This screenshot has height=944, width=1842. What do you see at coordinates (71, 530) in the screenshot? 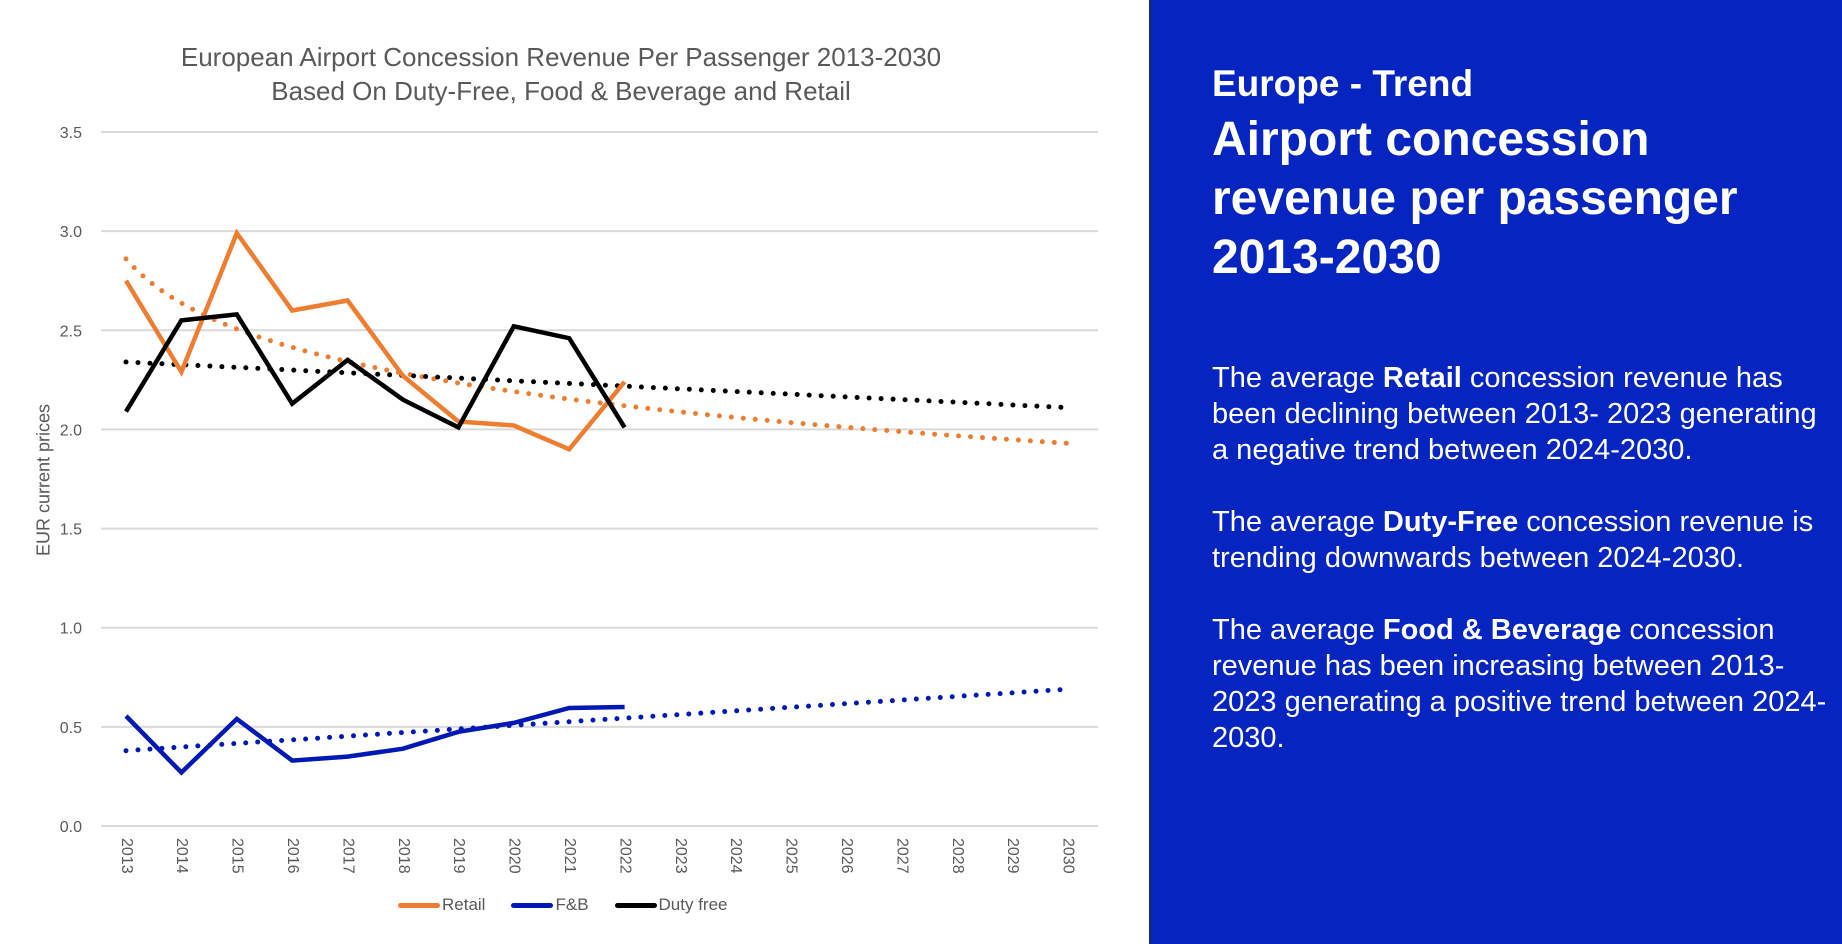
I see `y-tick-label: 1.5` at bounding box center [71, 530].